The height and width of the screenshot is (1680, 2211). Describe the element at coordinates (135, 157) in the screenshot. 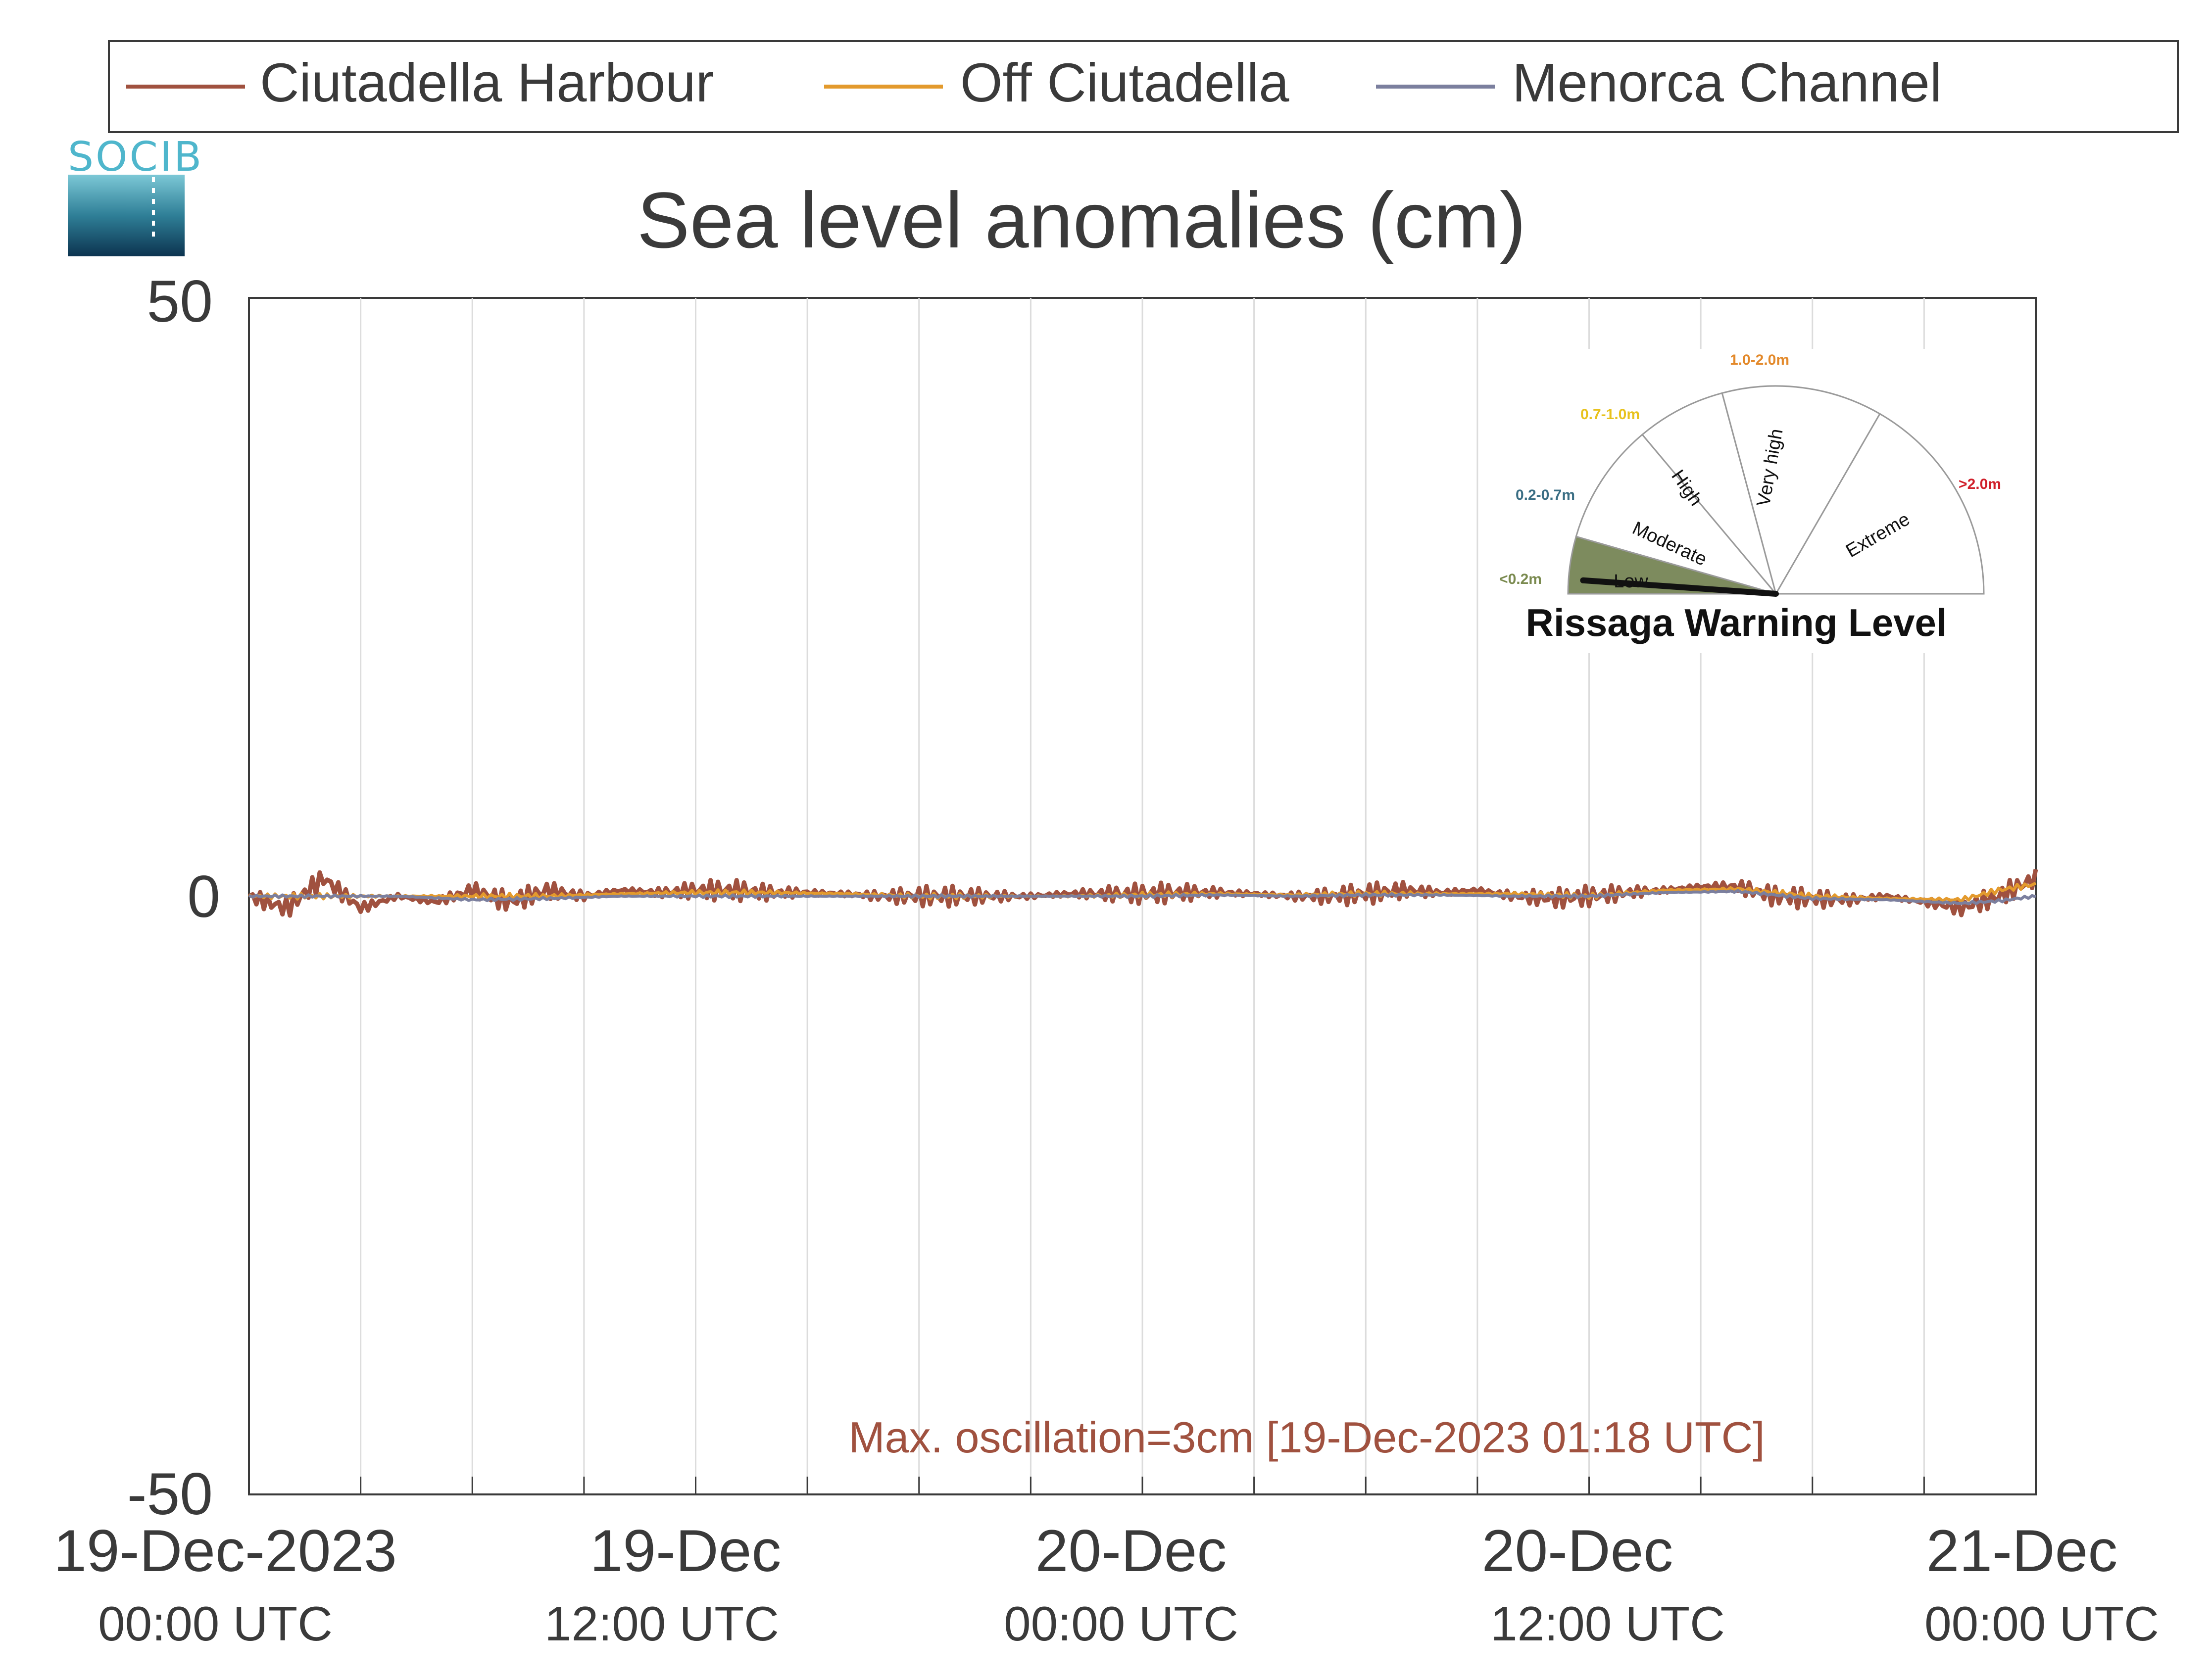

I see `logo-text: SOCIB` at that location.